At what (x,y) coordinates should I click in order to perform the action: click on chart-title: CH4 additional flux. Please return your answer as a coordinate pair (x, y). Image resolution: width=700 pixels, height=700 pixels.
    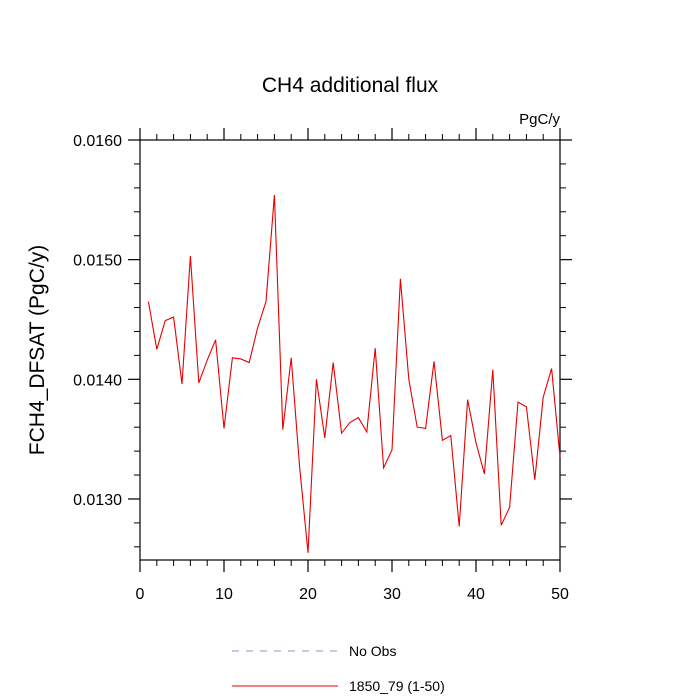
    Looking at the image, I should click on (350, 85).